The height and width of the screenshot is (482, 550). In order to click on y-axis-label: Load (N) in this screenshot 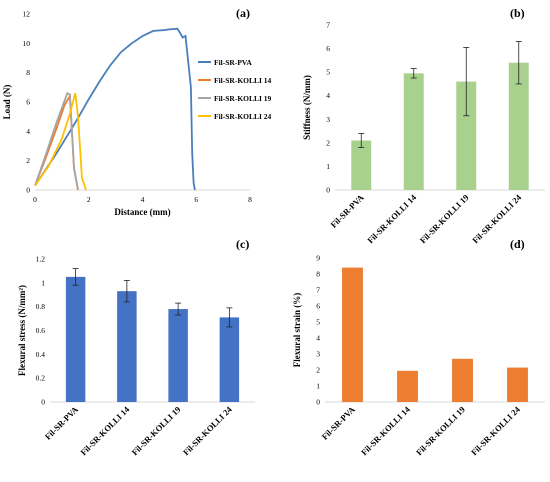, I will do `click(7, 102)`.